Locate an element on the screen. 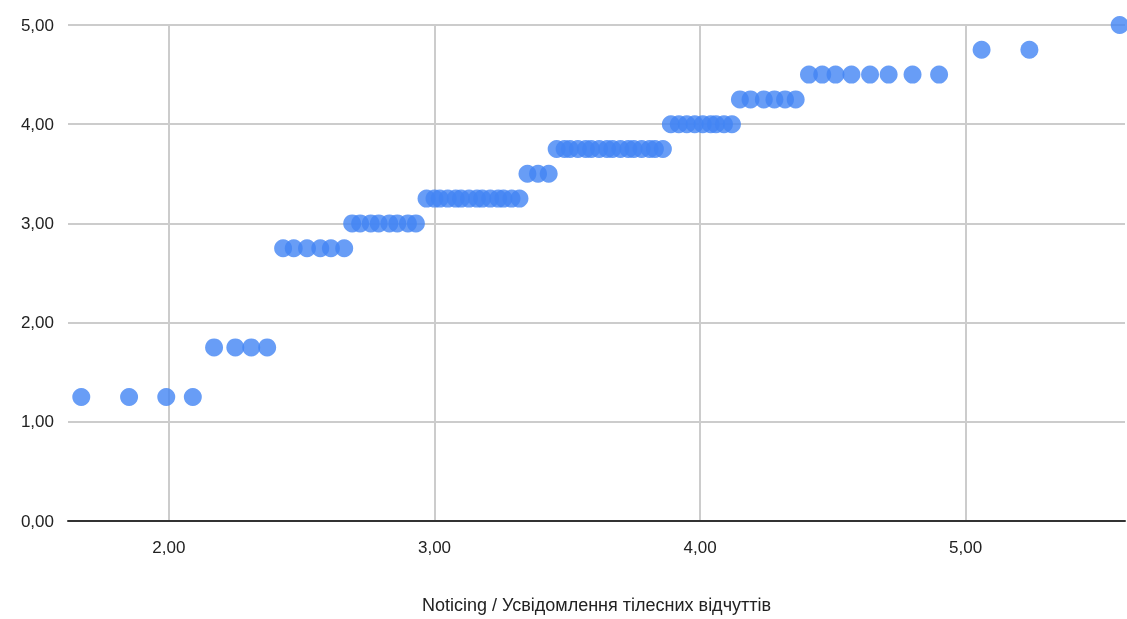  y-tick-label: 2,00 is located at coordinates (37, 323).